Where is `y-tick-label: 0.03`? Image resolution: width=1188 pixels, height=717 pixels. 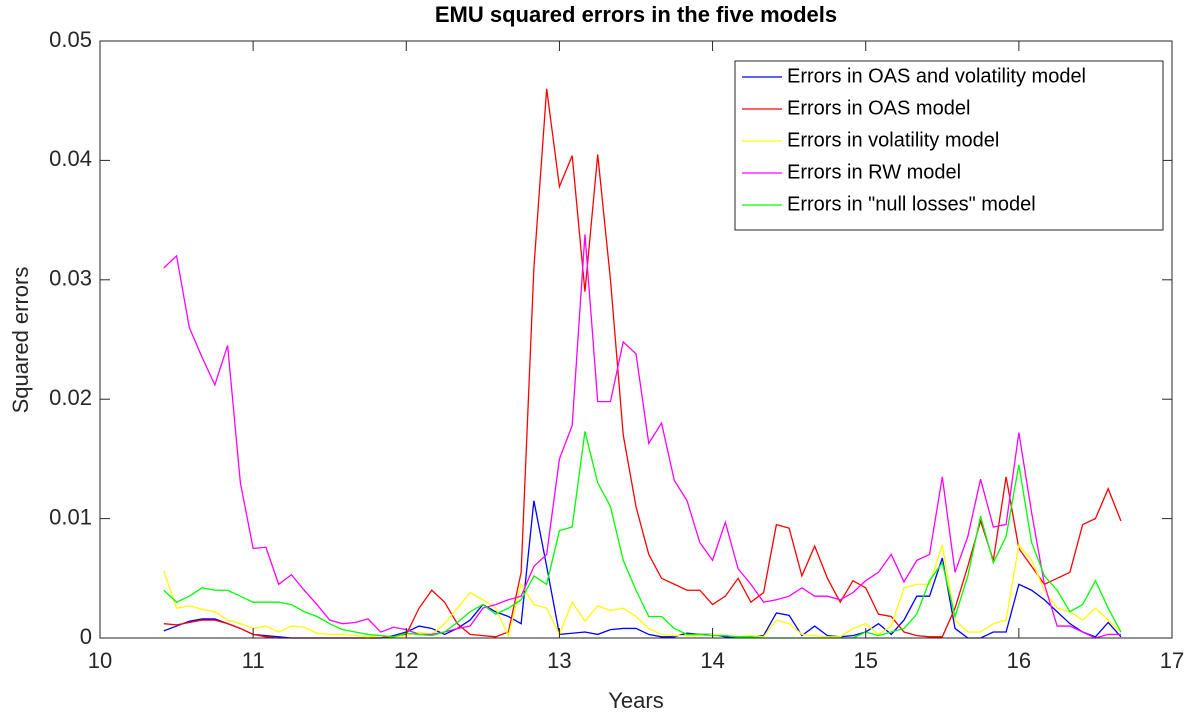
y-tick-label: 0.03 is located at coordinates (70, 278).